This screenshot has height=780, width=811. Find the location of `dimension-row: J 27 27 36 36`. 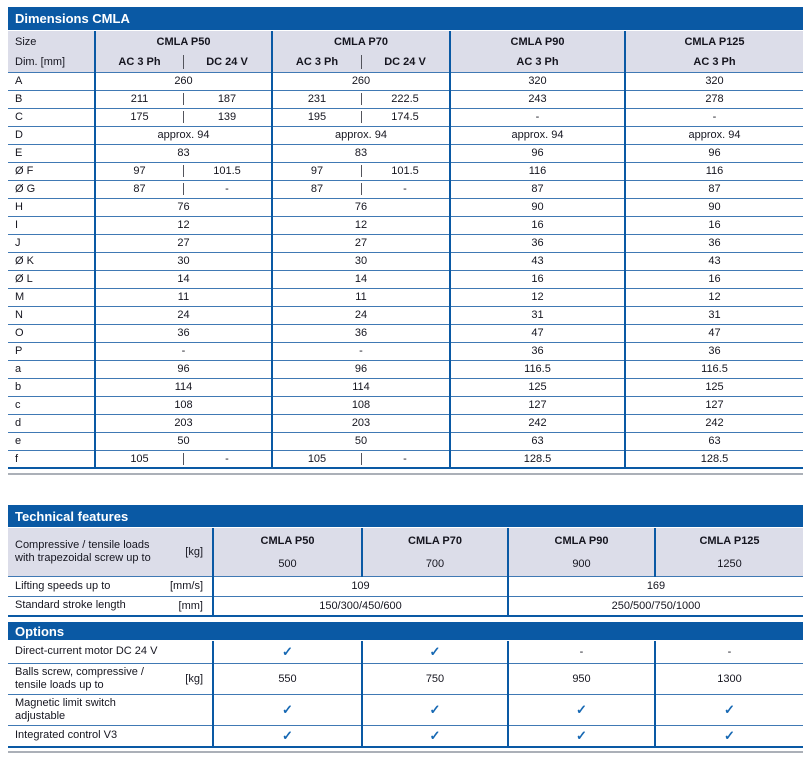

dimension-row: J 27 27 36 36 is located at coordinates (405, 243).